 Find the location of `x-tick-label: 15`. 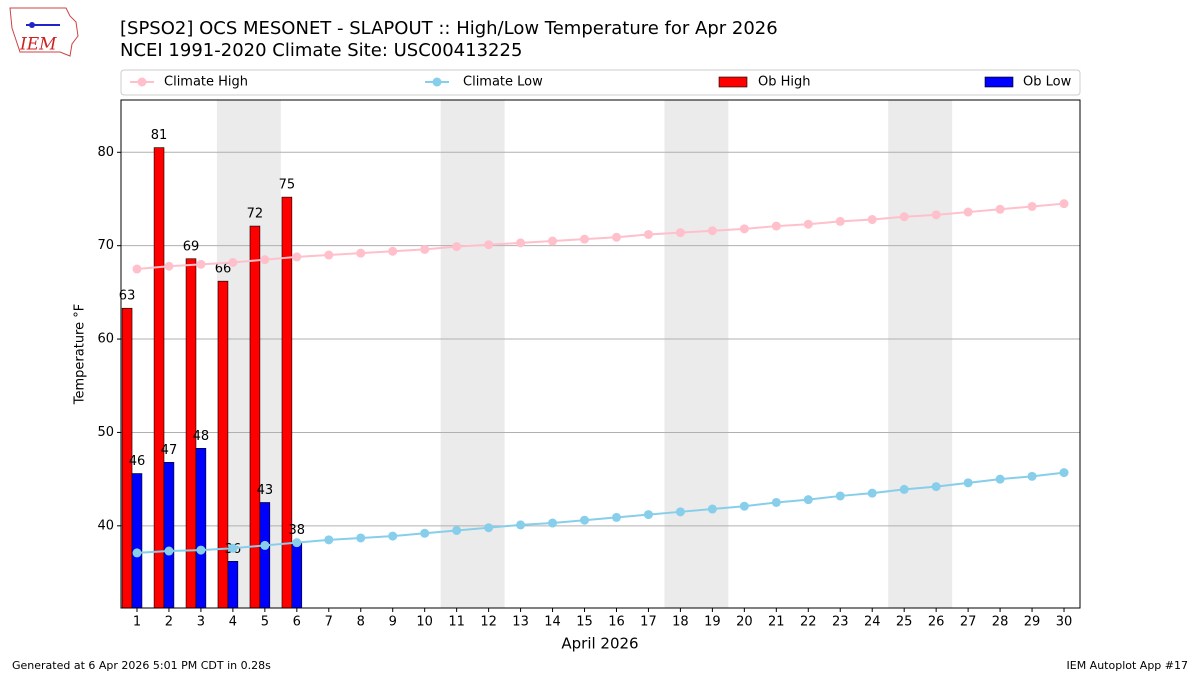

x-tick-label: 15 is located at coordinates (584, 622).